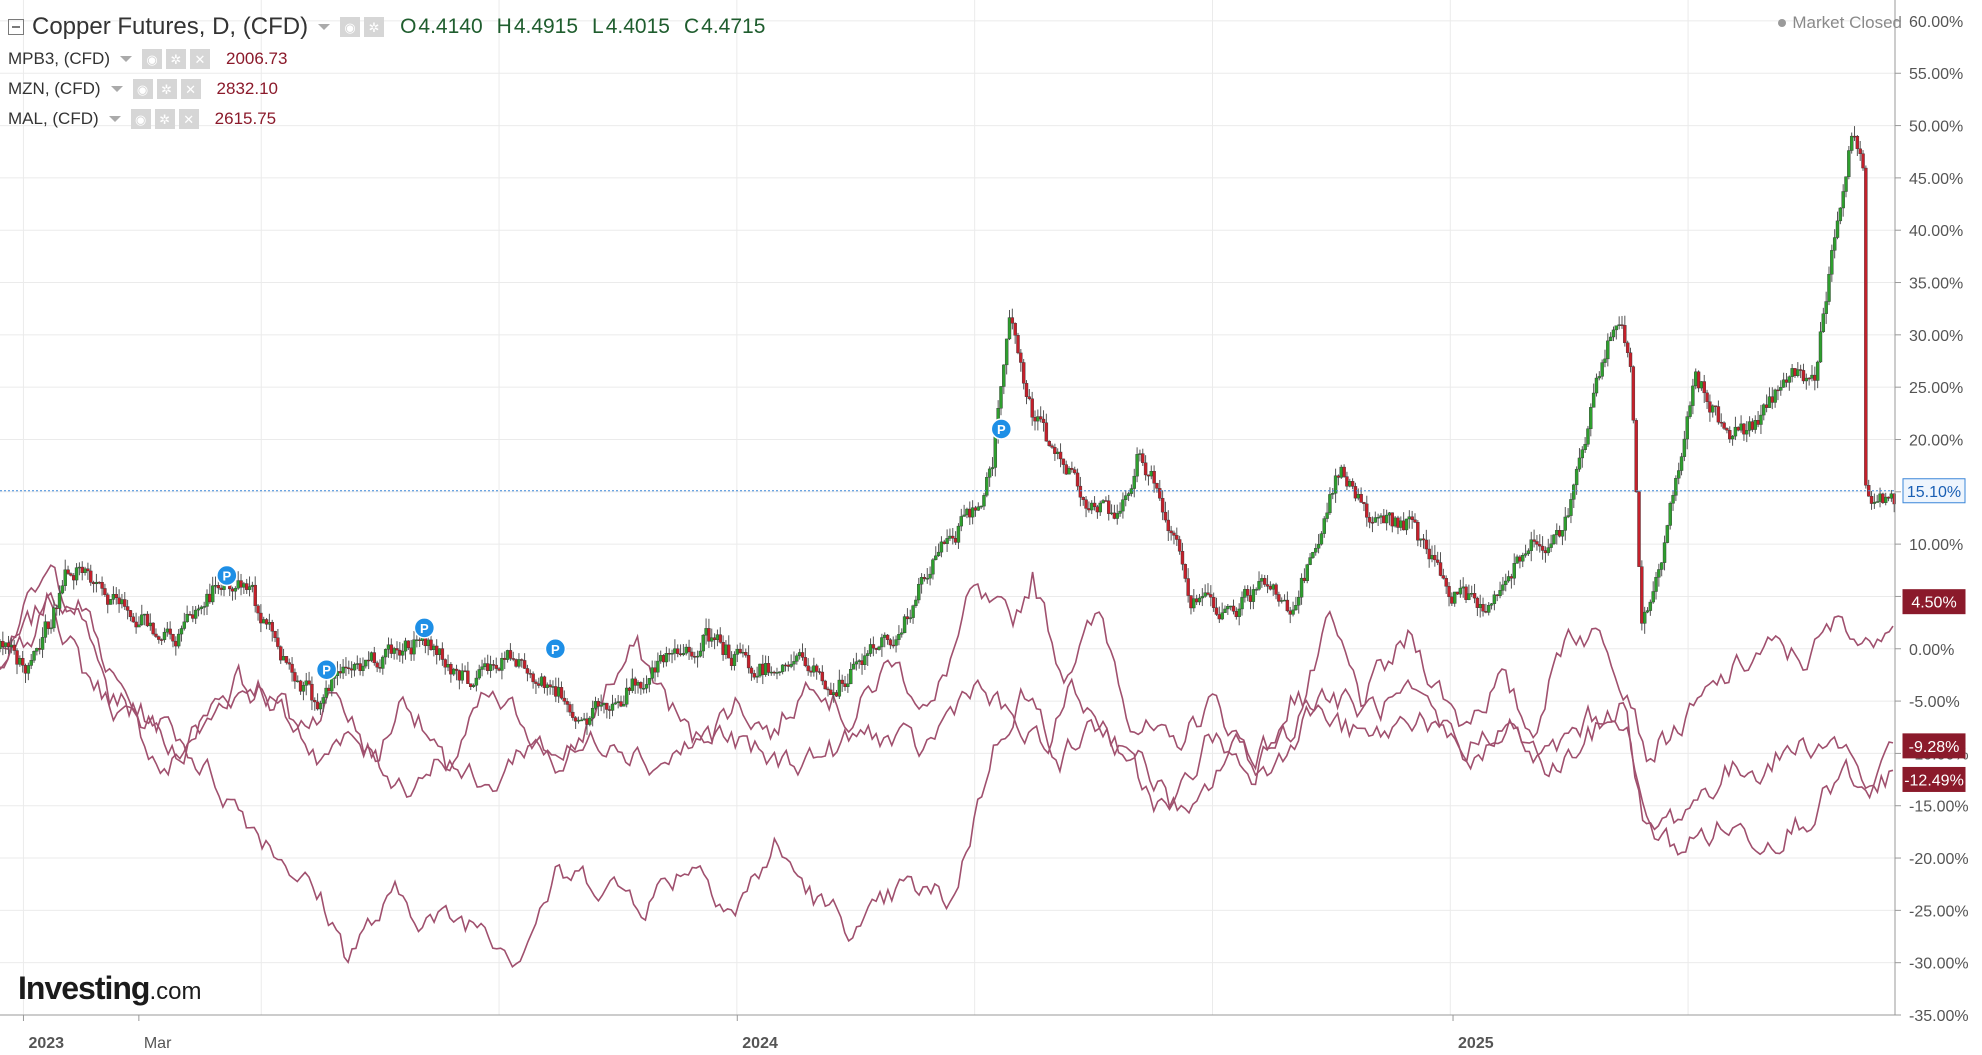 The image size is (1982, 1055). I want to click on compare-symbol-label: MZN, (CFD), so click(54, 88).